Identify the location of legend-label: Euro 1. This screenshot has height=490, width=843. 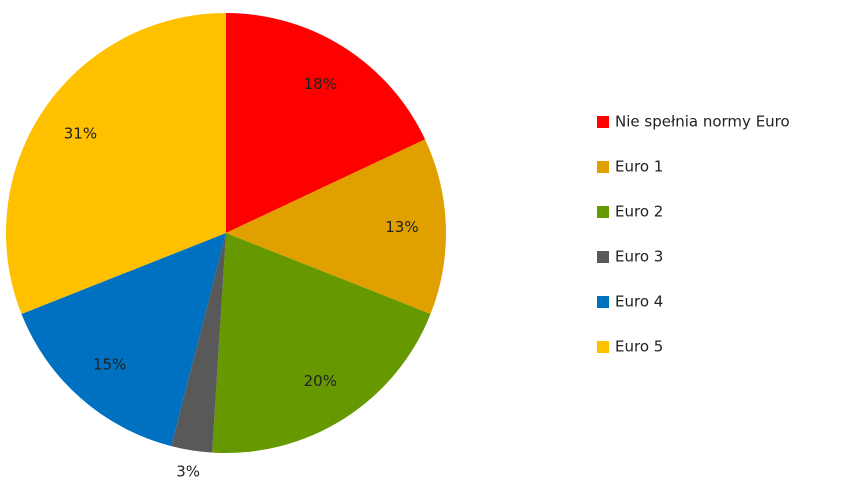
(639, 167).